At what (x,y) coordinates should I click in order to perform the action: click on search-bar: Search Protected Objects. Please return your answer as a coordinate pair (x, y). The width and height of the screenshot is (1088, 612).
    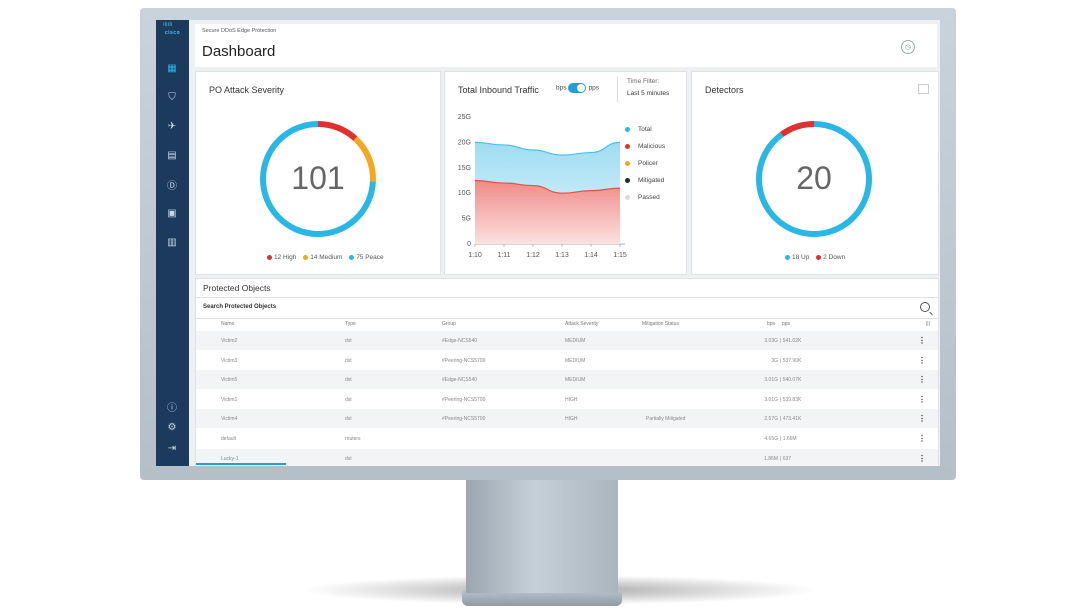
    Looking at the image, I should click on (567, 308).